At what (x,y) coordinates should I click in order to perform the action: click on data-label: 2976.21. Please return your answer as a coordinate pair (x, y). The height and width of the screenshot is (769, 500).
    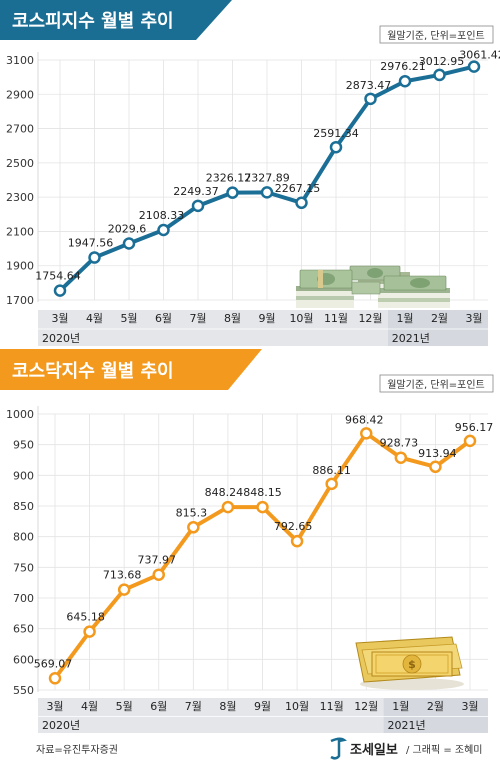
    Looking at the image, I should click on (403, 66).